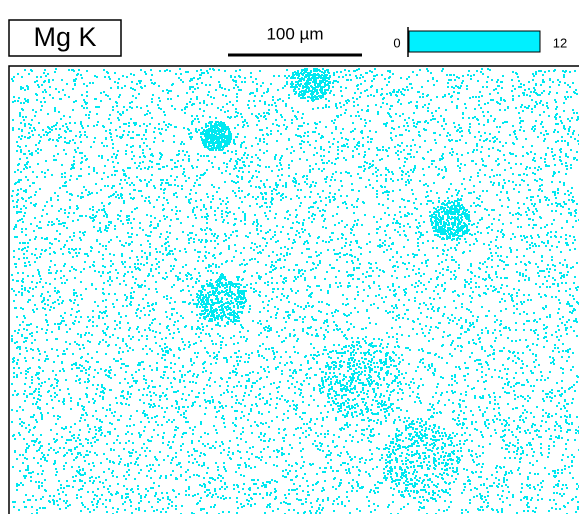 The height and width of the screenshot is (514, 579). I want to click on color-bar-max: 12, so click(560, 42).